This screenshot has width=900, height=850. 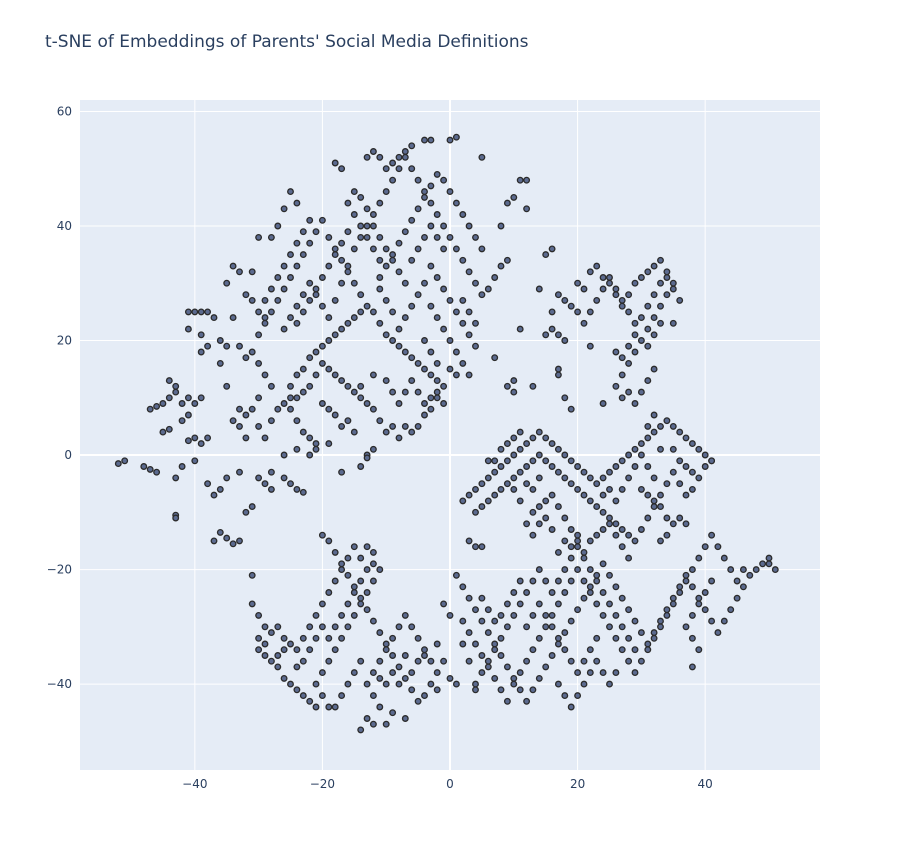 What do you see at coordinates (59, 570) in the screenshot?
I see `y-tick-label: −20` at bounding box center [59, 570].